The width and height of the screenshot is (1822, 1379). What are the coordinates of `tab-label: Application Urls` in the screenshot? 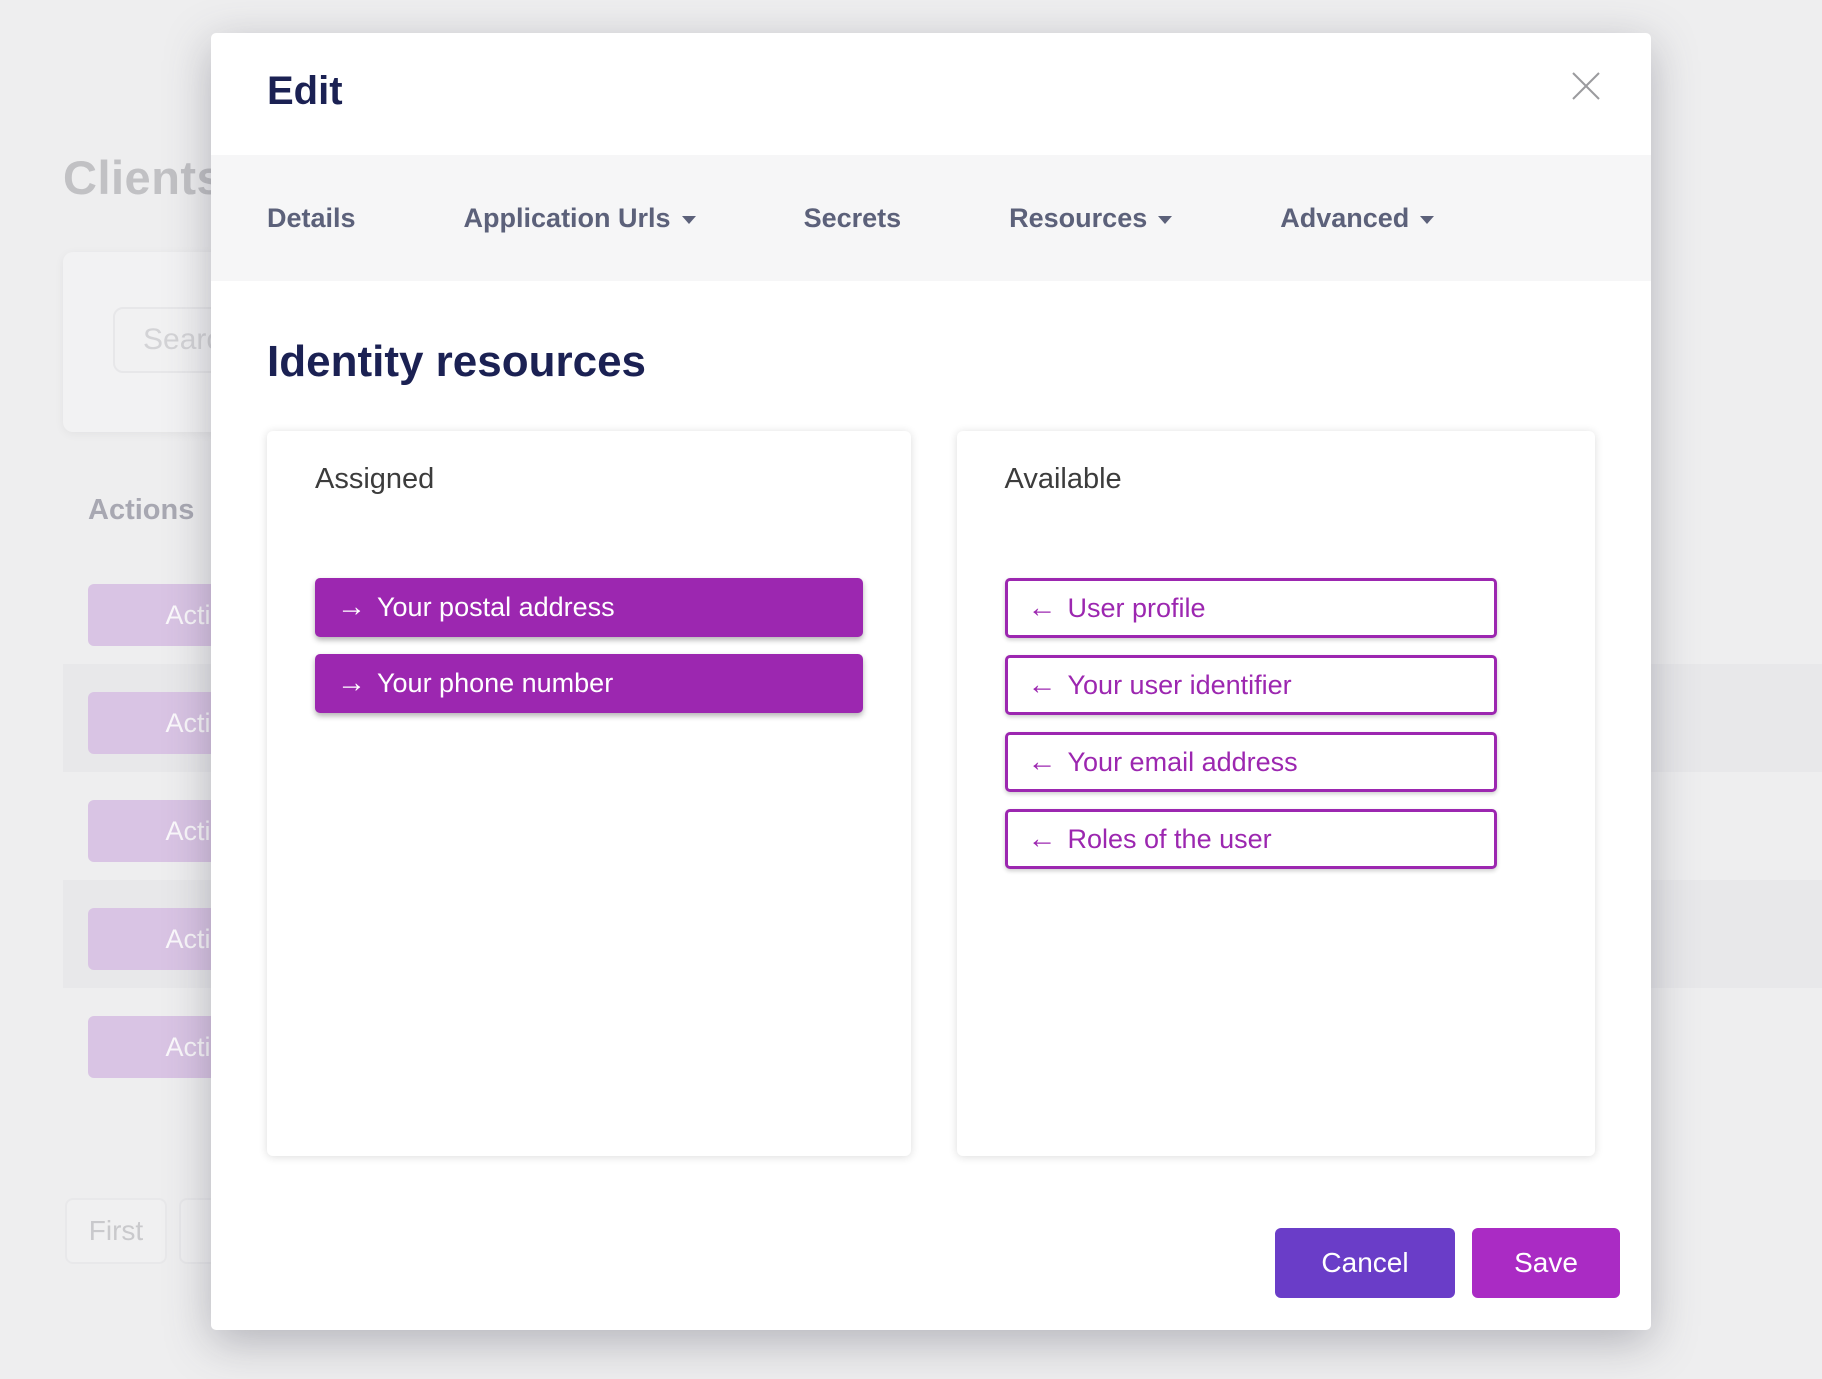 It's located at (567, 217).